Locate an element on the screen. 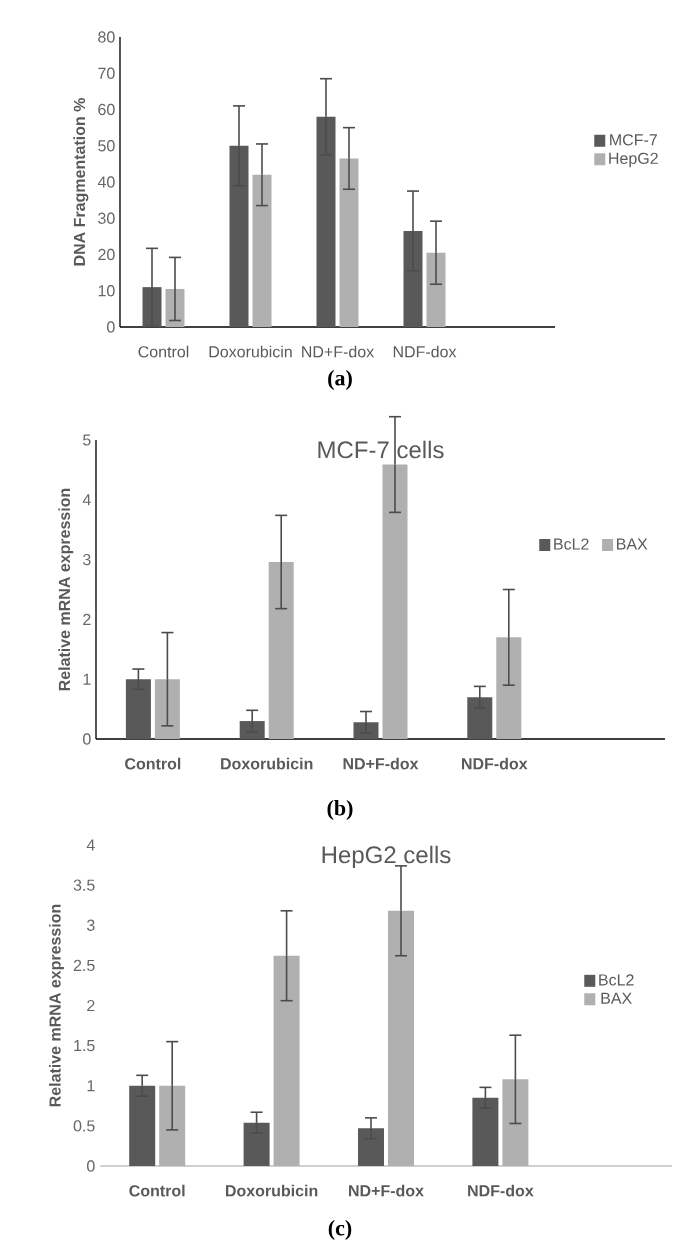  text: (a) is located at coordinates (340, 380).